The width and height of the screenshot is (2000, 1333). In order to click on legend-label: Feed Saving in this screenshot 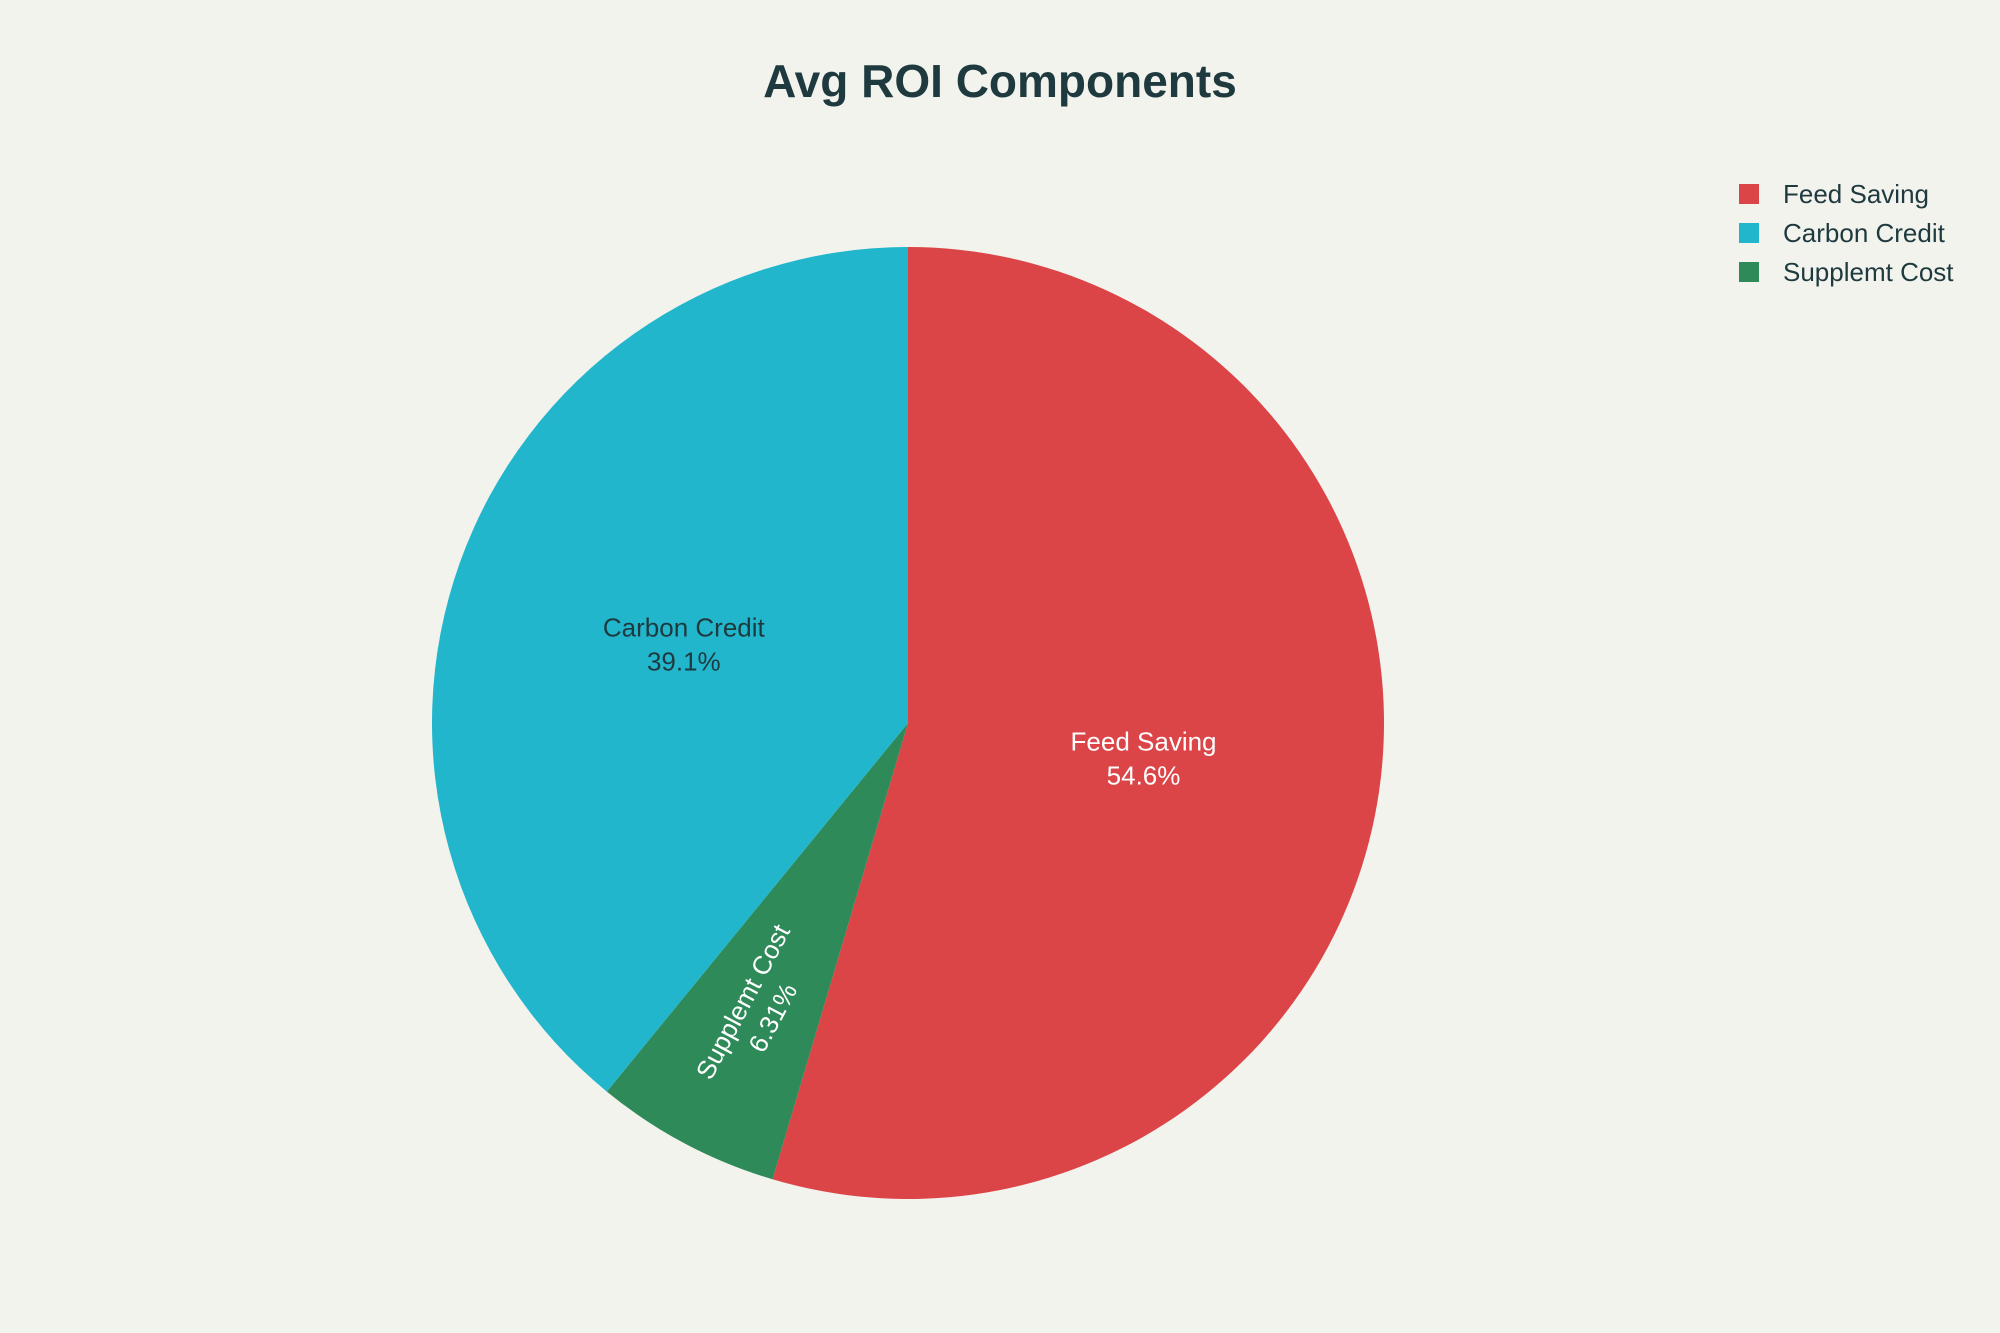, I will do `click(1856, 194)`.